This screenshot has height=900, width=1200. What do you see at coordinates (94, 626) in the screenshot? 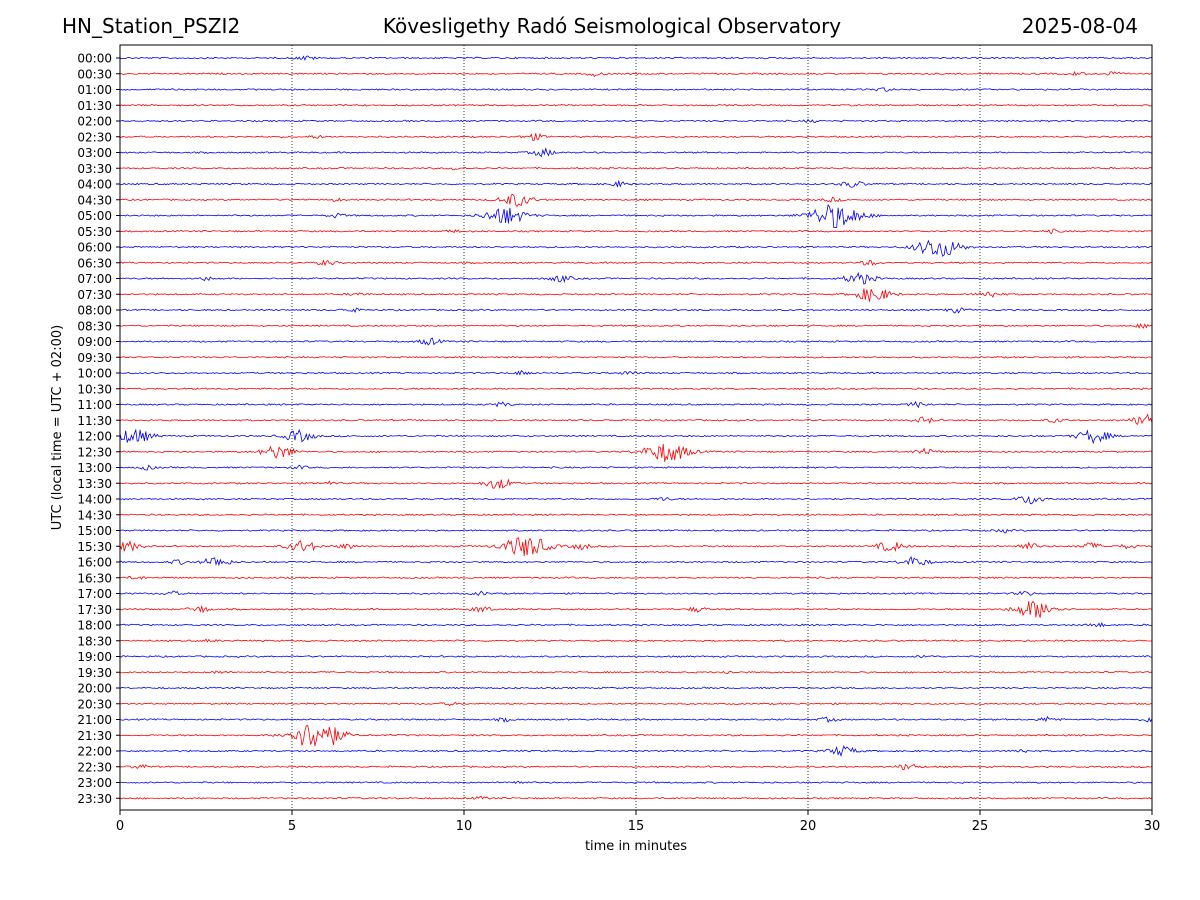
I see `y-tick-label: 18:00` at bounding box center [94, 626].